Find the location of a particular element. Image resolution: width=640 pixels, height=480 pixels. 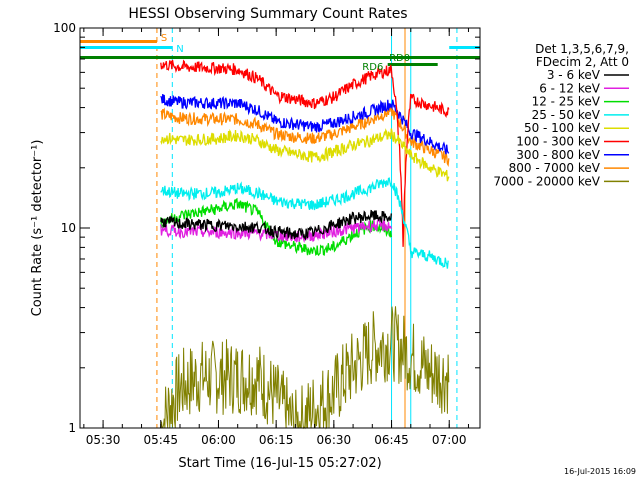

x-tick-label: 06:15 is located at coordinates (276, 440).